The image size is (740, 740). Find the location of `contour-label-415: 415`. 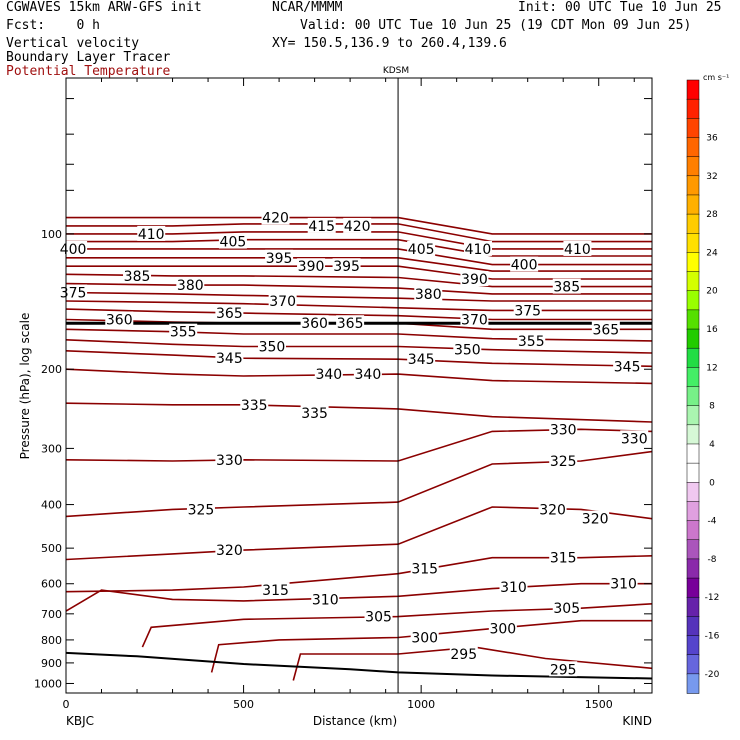

contour-label-415: 415 is located at coordinates (321, 227).